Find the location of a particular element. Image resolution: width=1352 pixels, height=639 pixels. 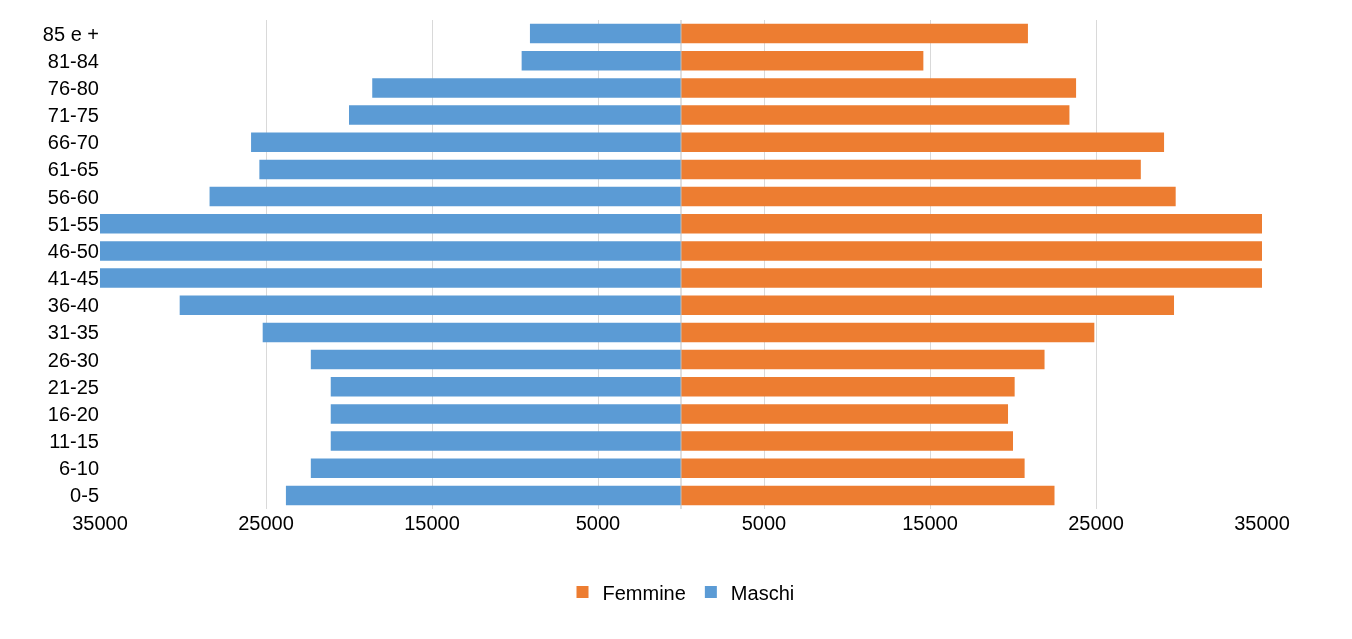

y-tick-label: 81-84 is located at coordinates (73, 60).